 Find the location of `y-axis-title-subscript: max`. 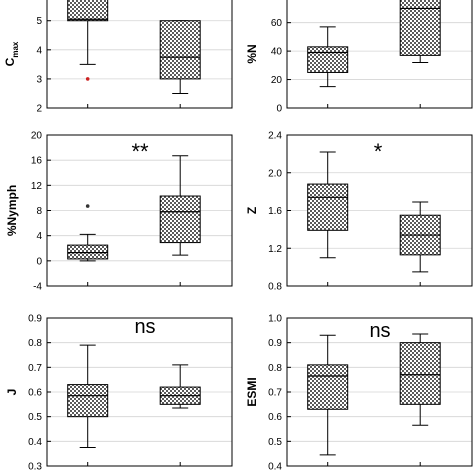

y-axis-title-subscript: max is located at coordinates (15, 49).